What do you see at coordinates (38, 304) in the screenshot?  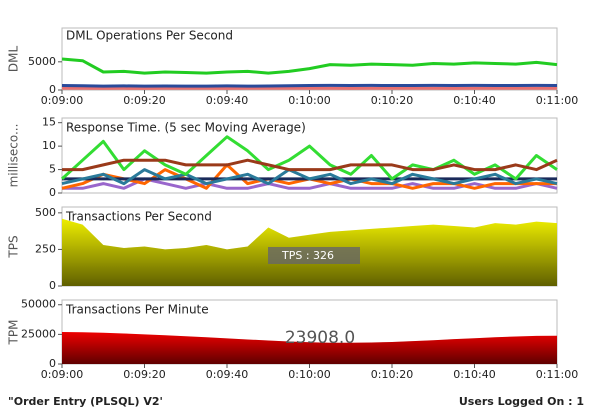 I see `y-tick-label: 50000` at bounding box center [38, 304].